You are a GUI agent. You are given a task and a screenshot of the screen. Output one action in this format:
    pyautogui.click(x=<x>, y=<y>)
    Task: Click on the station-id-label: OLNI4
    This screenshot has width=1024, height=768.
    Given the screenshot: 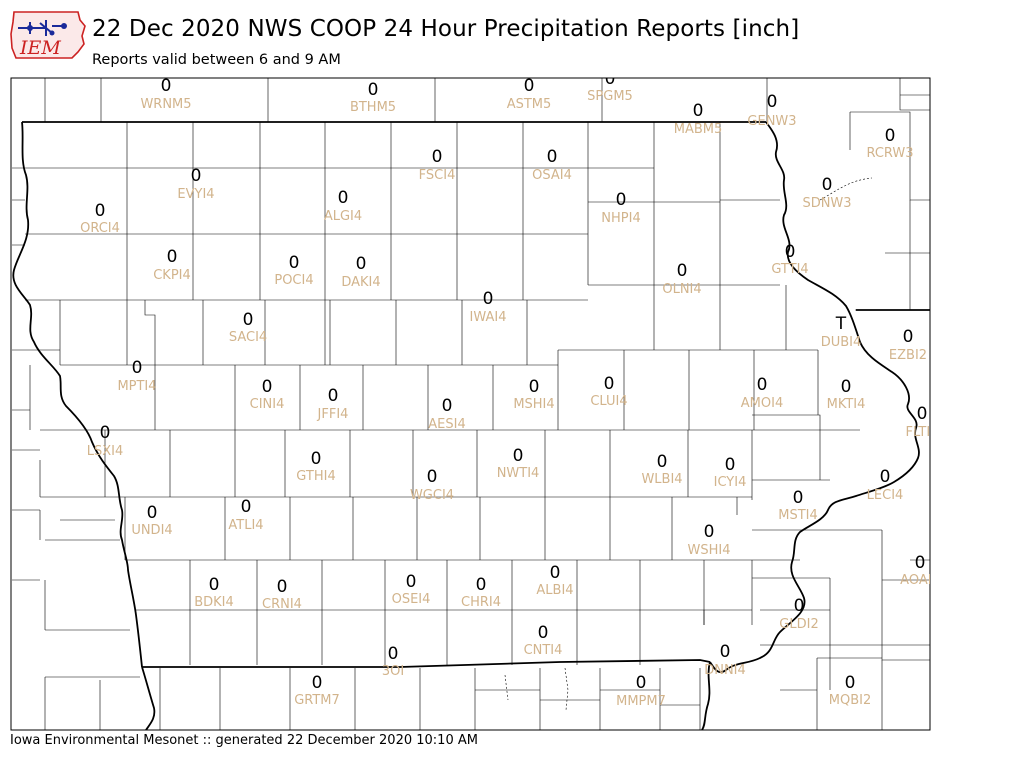 What is the action you would take?
    pyautogui.click(x=681, y=289)
    